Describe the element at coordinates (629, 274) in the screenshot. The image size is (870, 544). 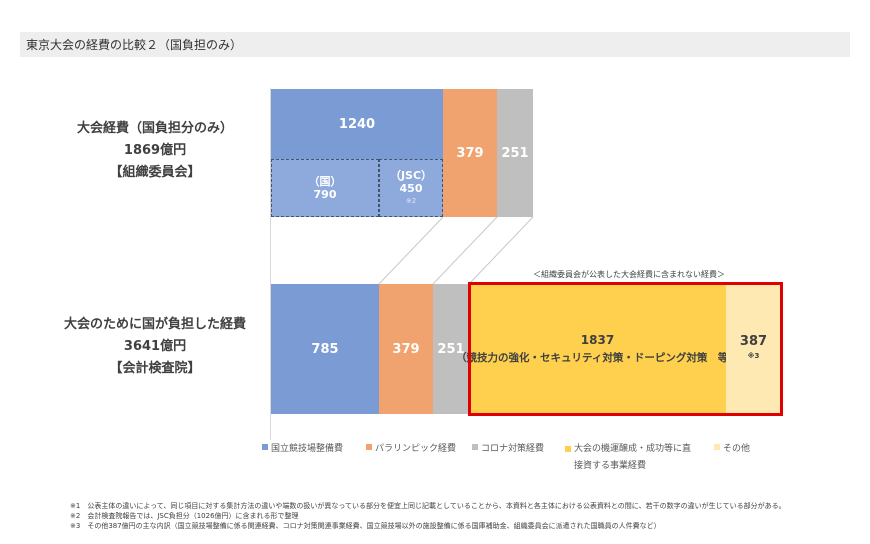
I see `excluded-costs-annotation: ＜組織委員会が公表した大会経費に含まれない経費＞` at that location.